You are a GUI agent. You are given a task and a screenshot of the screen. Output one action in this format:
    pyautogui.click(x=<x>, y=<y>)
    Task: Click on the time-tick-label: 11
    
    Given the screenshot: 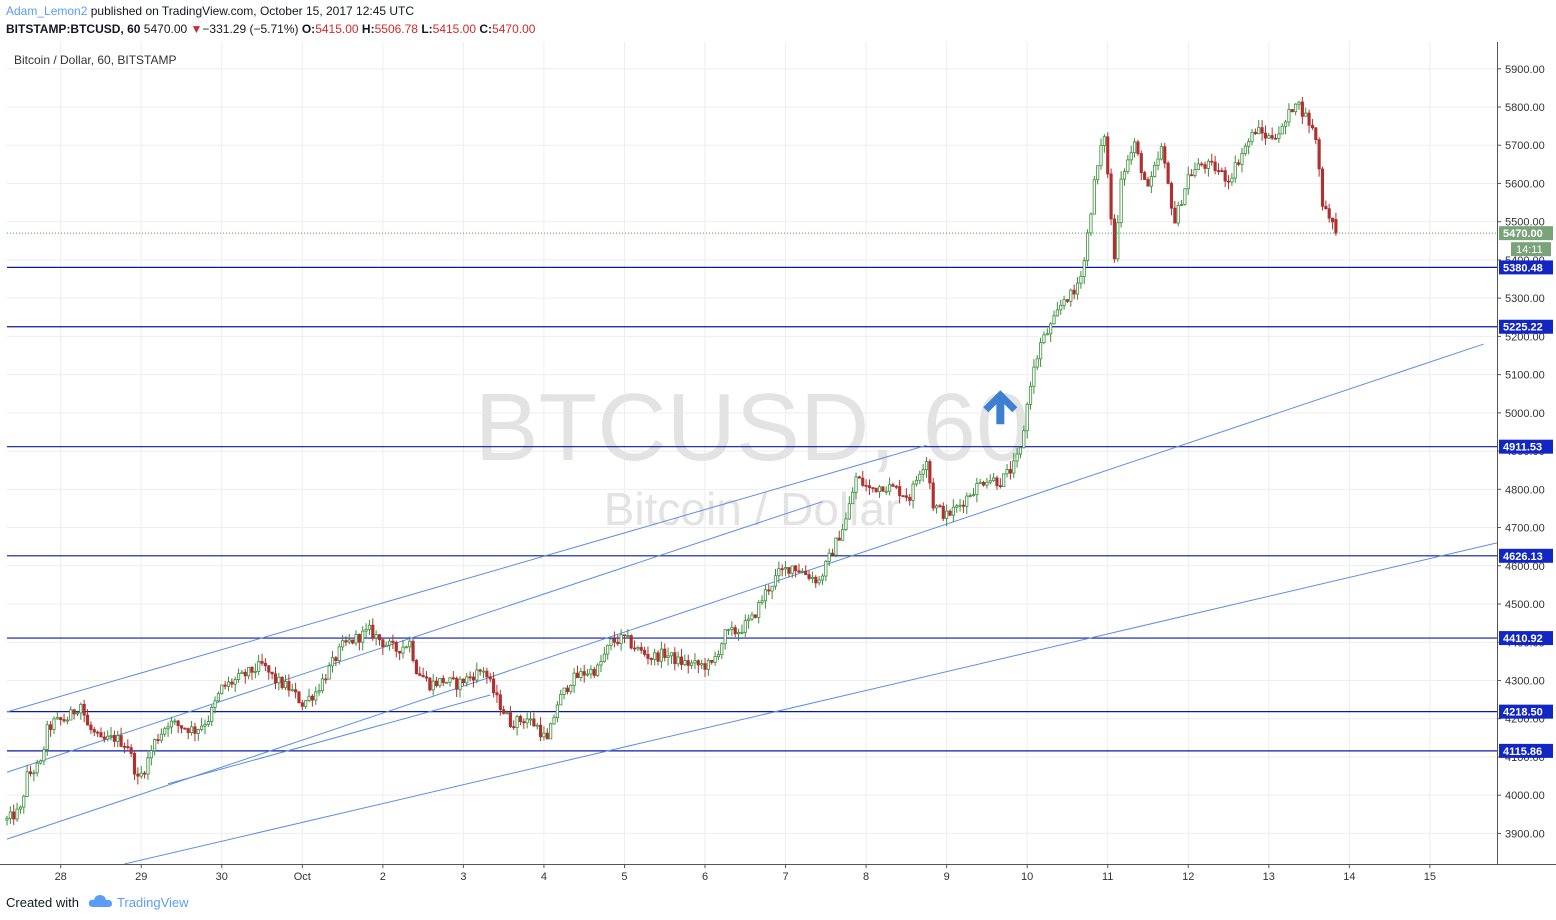 What is the action you would take?
    pyautogui.click(x=1107, y=877)
    